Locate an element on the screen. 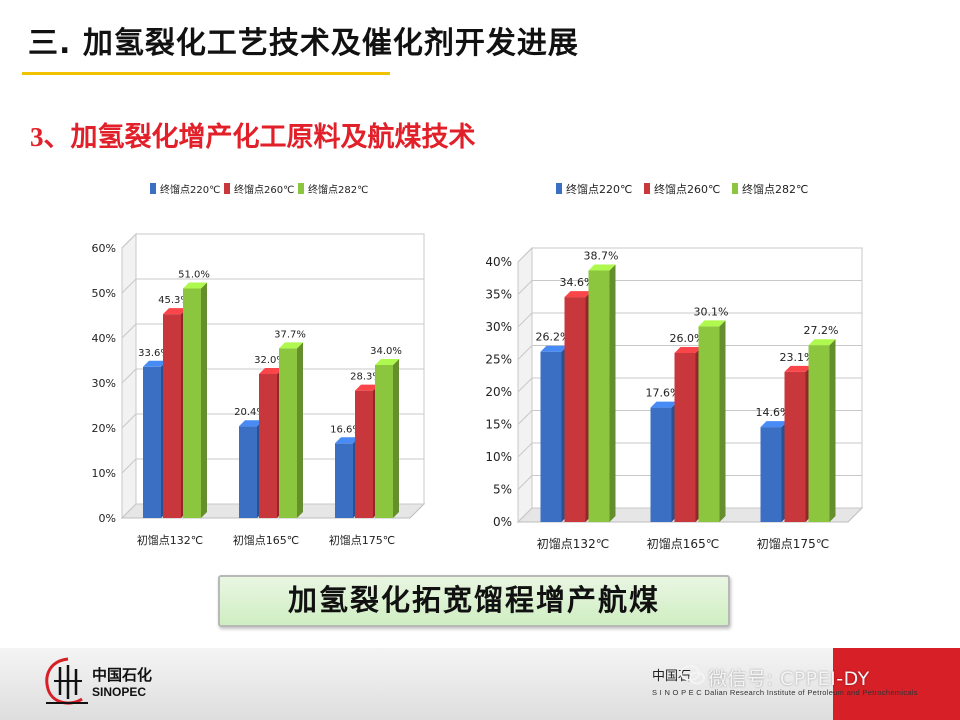  logo-text-en: SINOPEC is located at coordinates (119, 692).